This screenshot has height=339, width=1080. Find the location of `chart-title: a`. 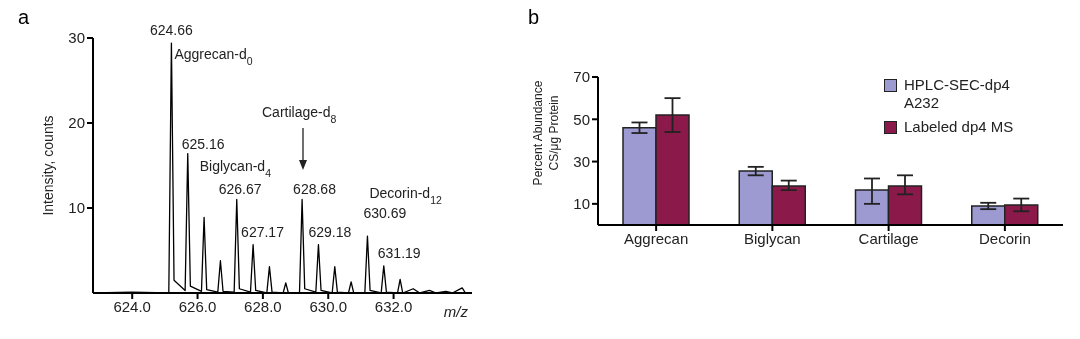

chart-title: a is located at coordinates (24, 17).